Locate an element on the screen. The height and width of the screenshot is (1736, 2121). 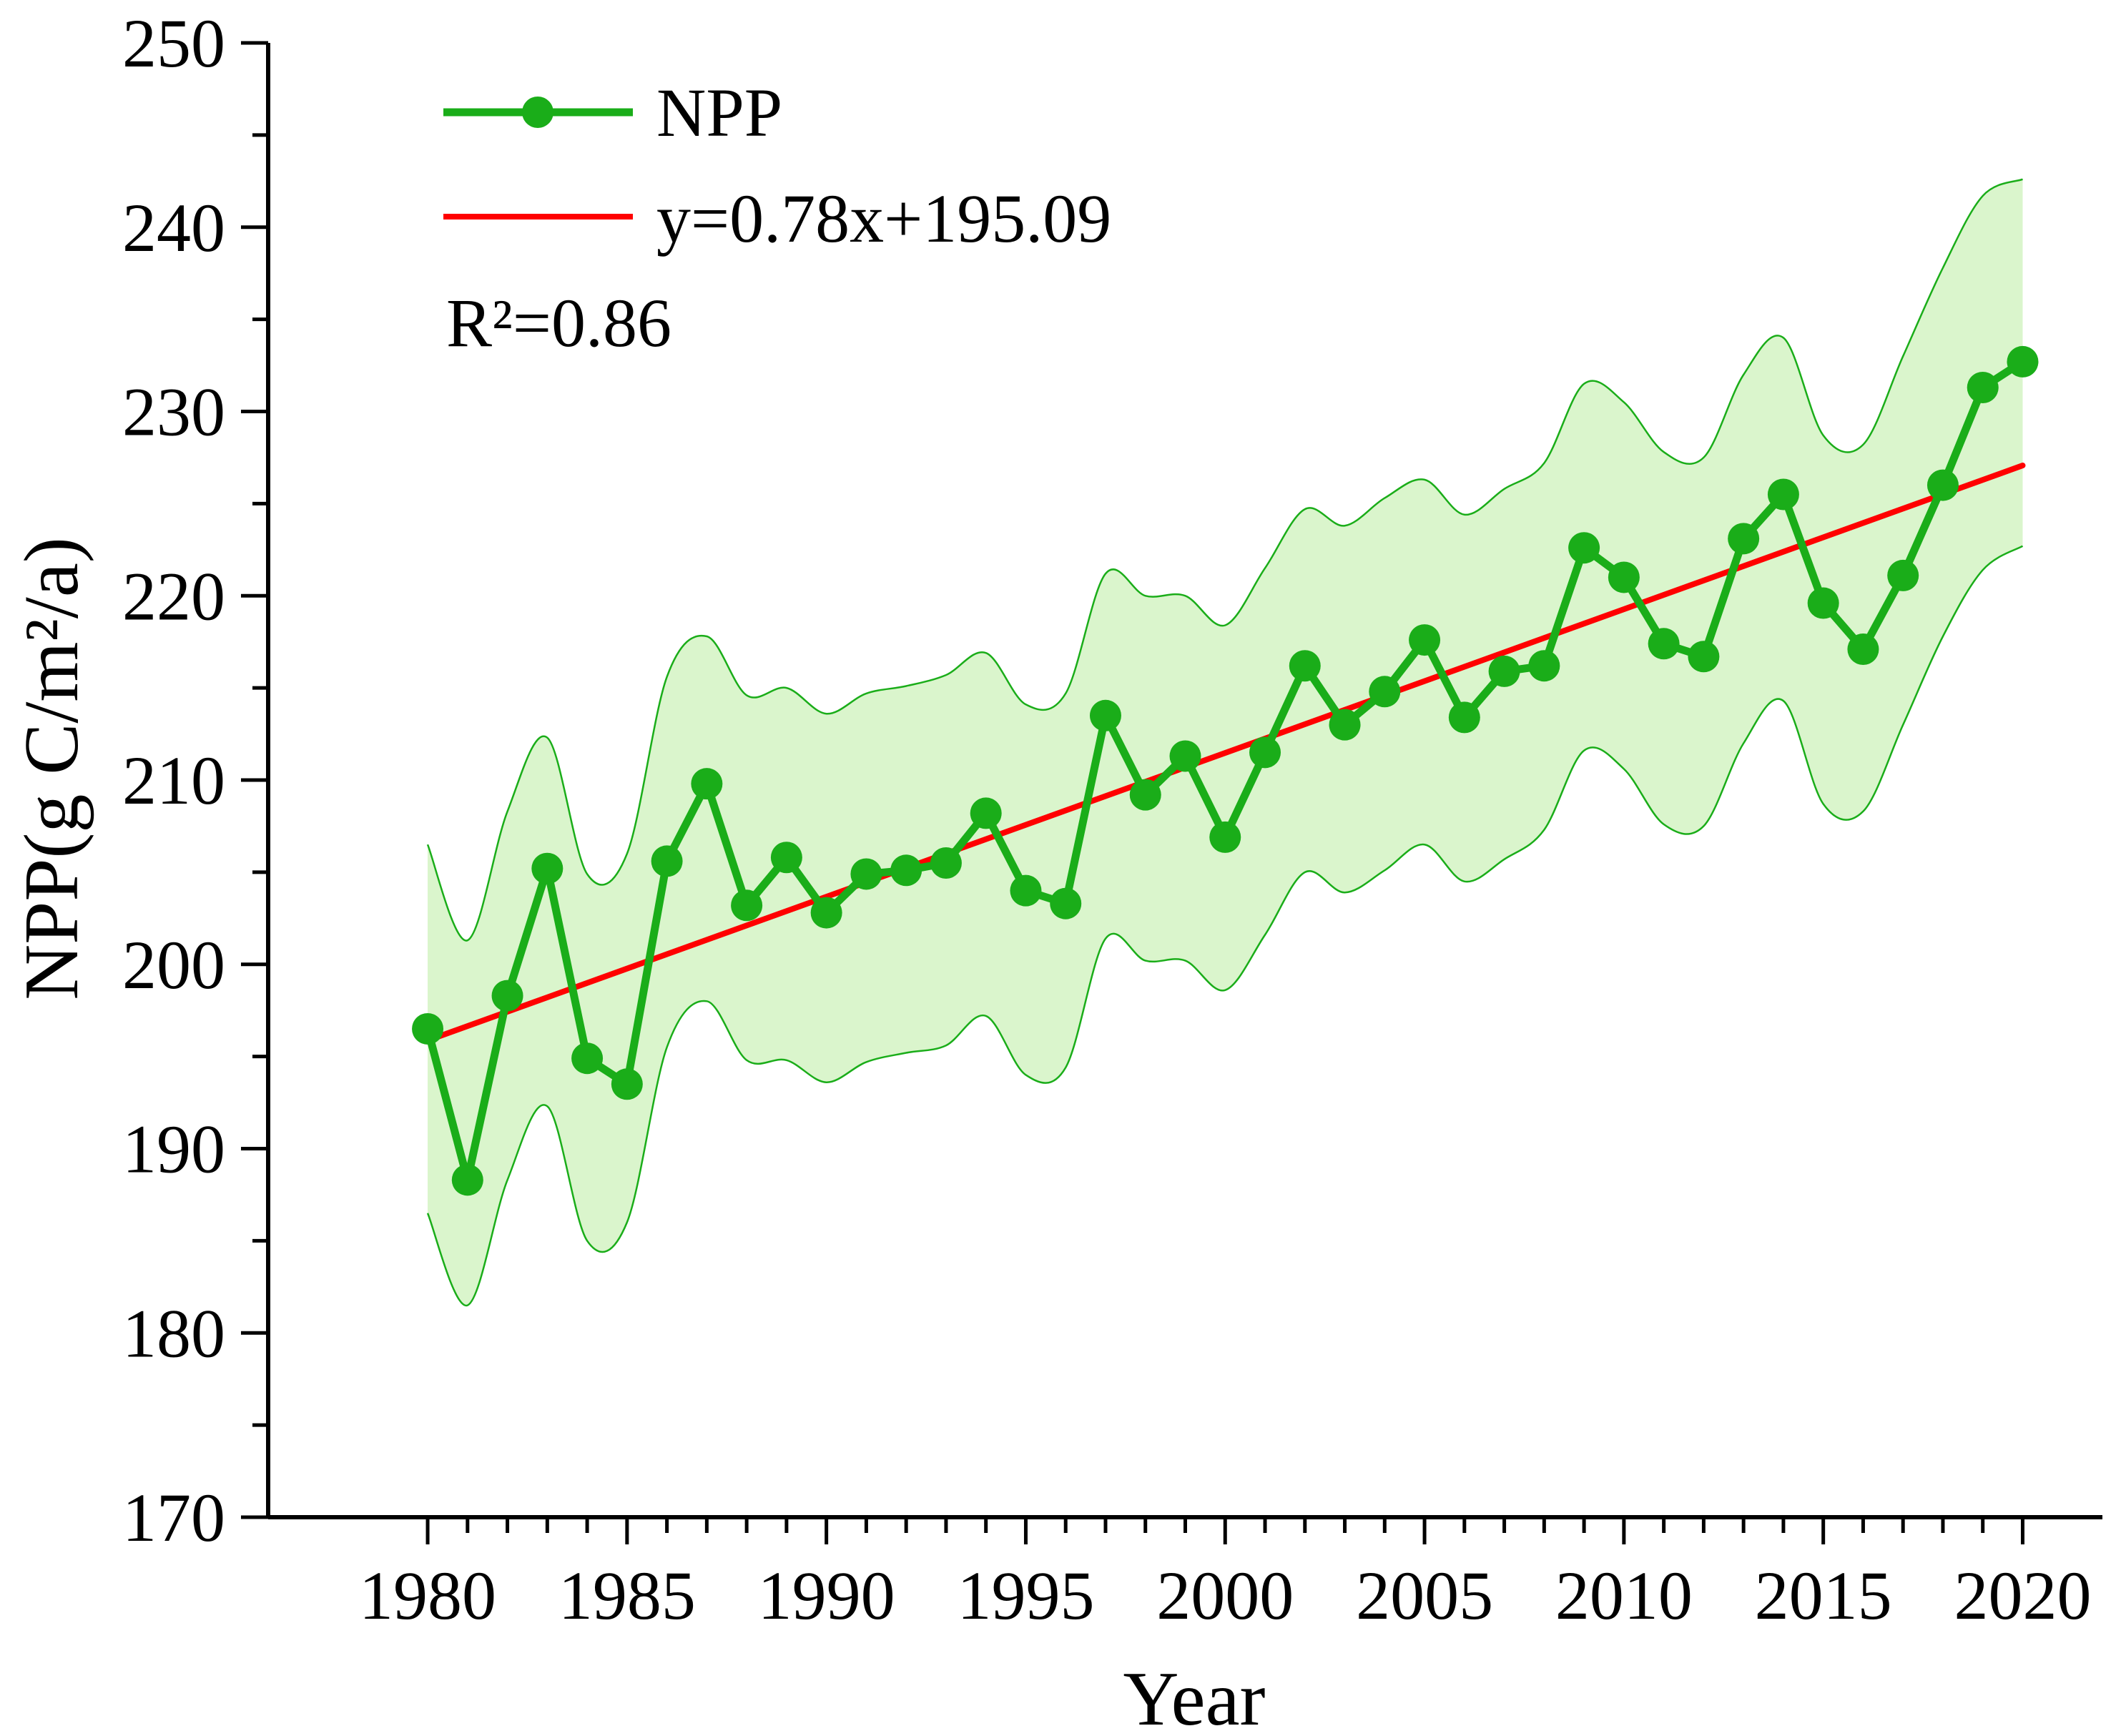
npp-point-2002 is located at coordinates (1305, 666).